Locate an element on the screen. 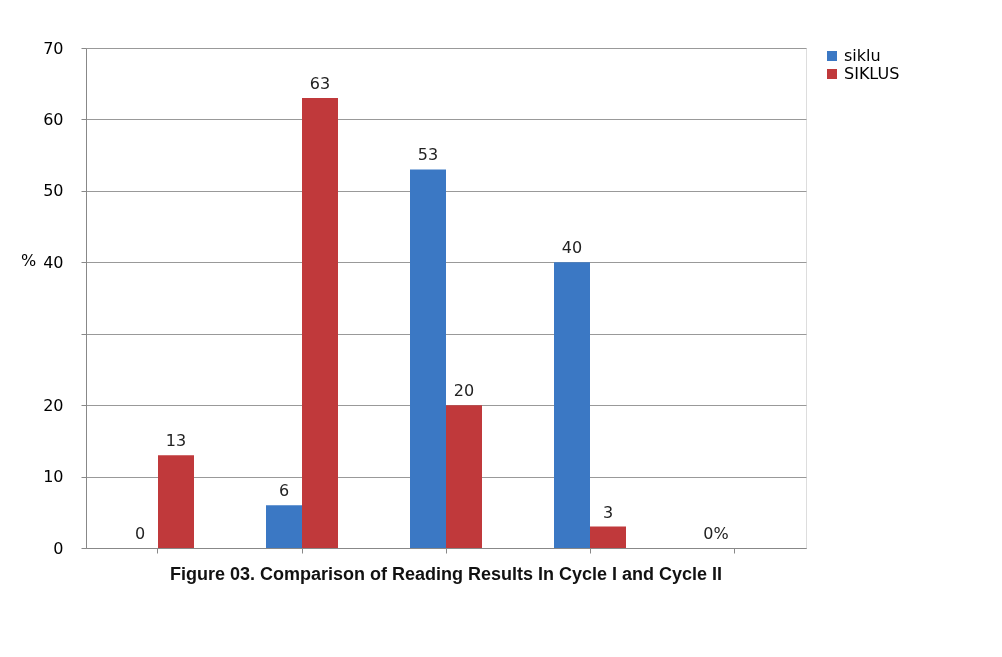 The height and width of the screenshot is (657, 1002). y-tick-label: 50 is located at coordinates (53, 191).